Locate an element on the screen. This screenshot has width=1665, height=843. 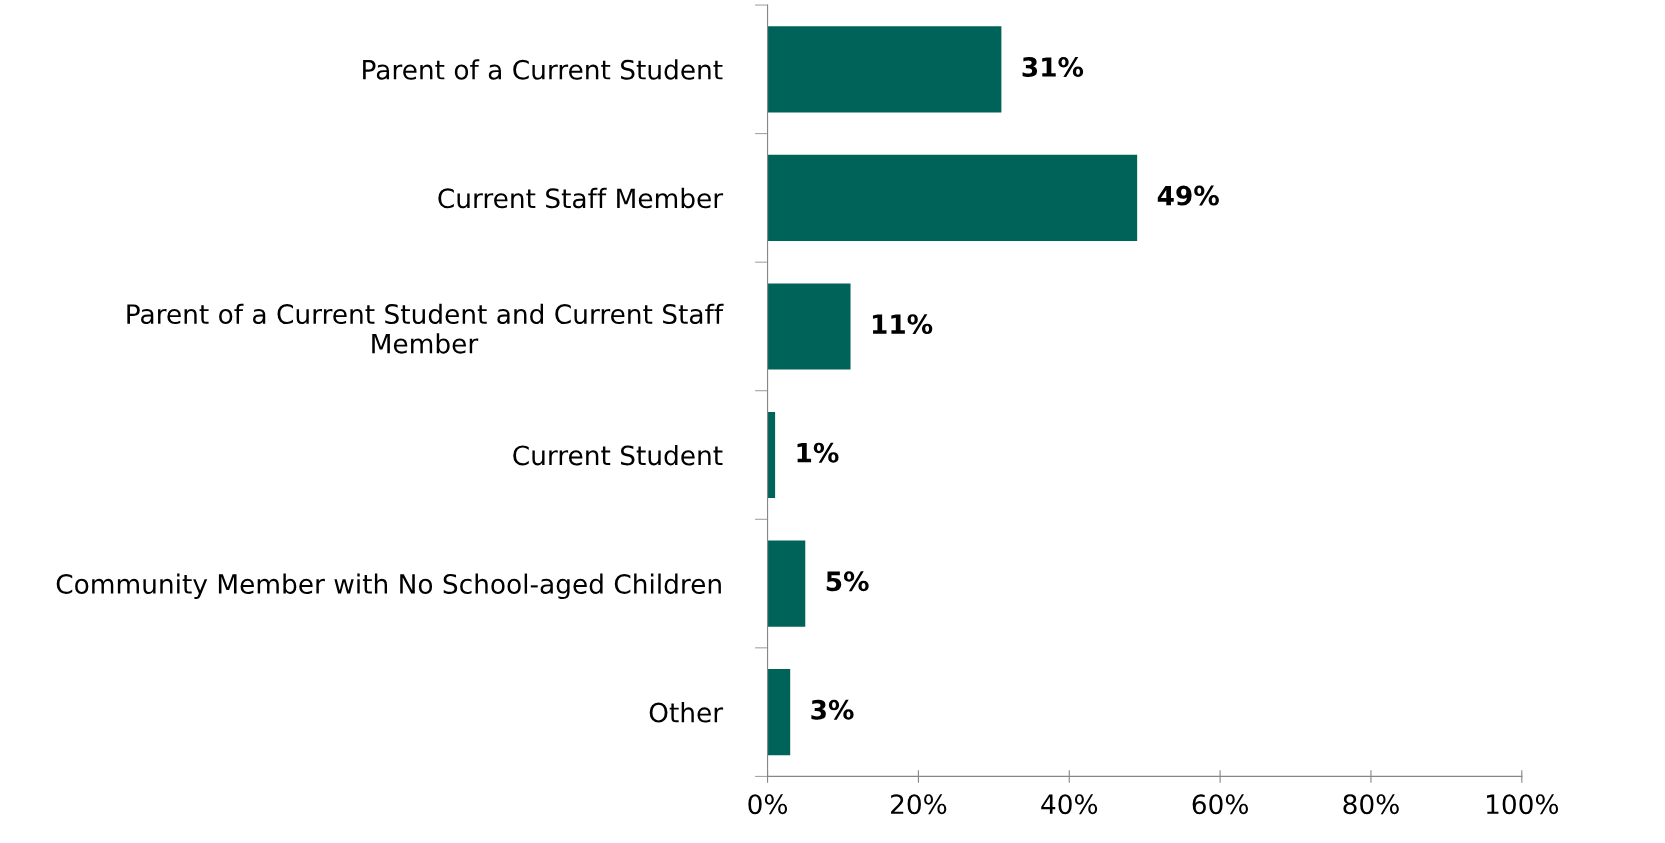
data-label: 11% is located at coordinates (902, 324).